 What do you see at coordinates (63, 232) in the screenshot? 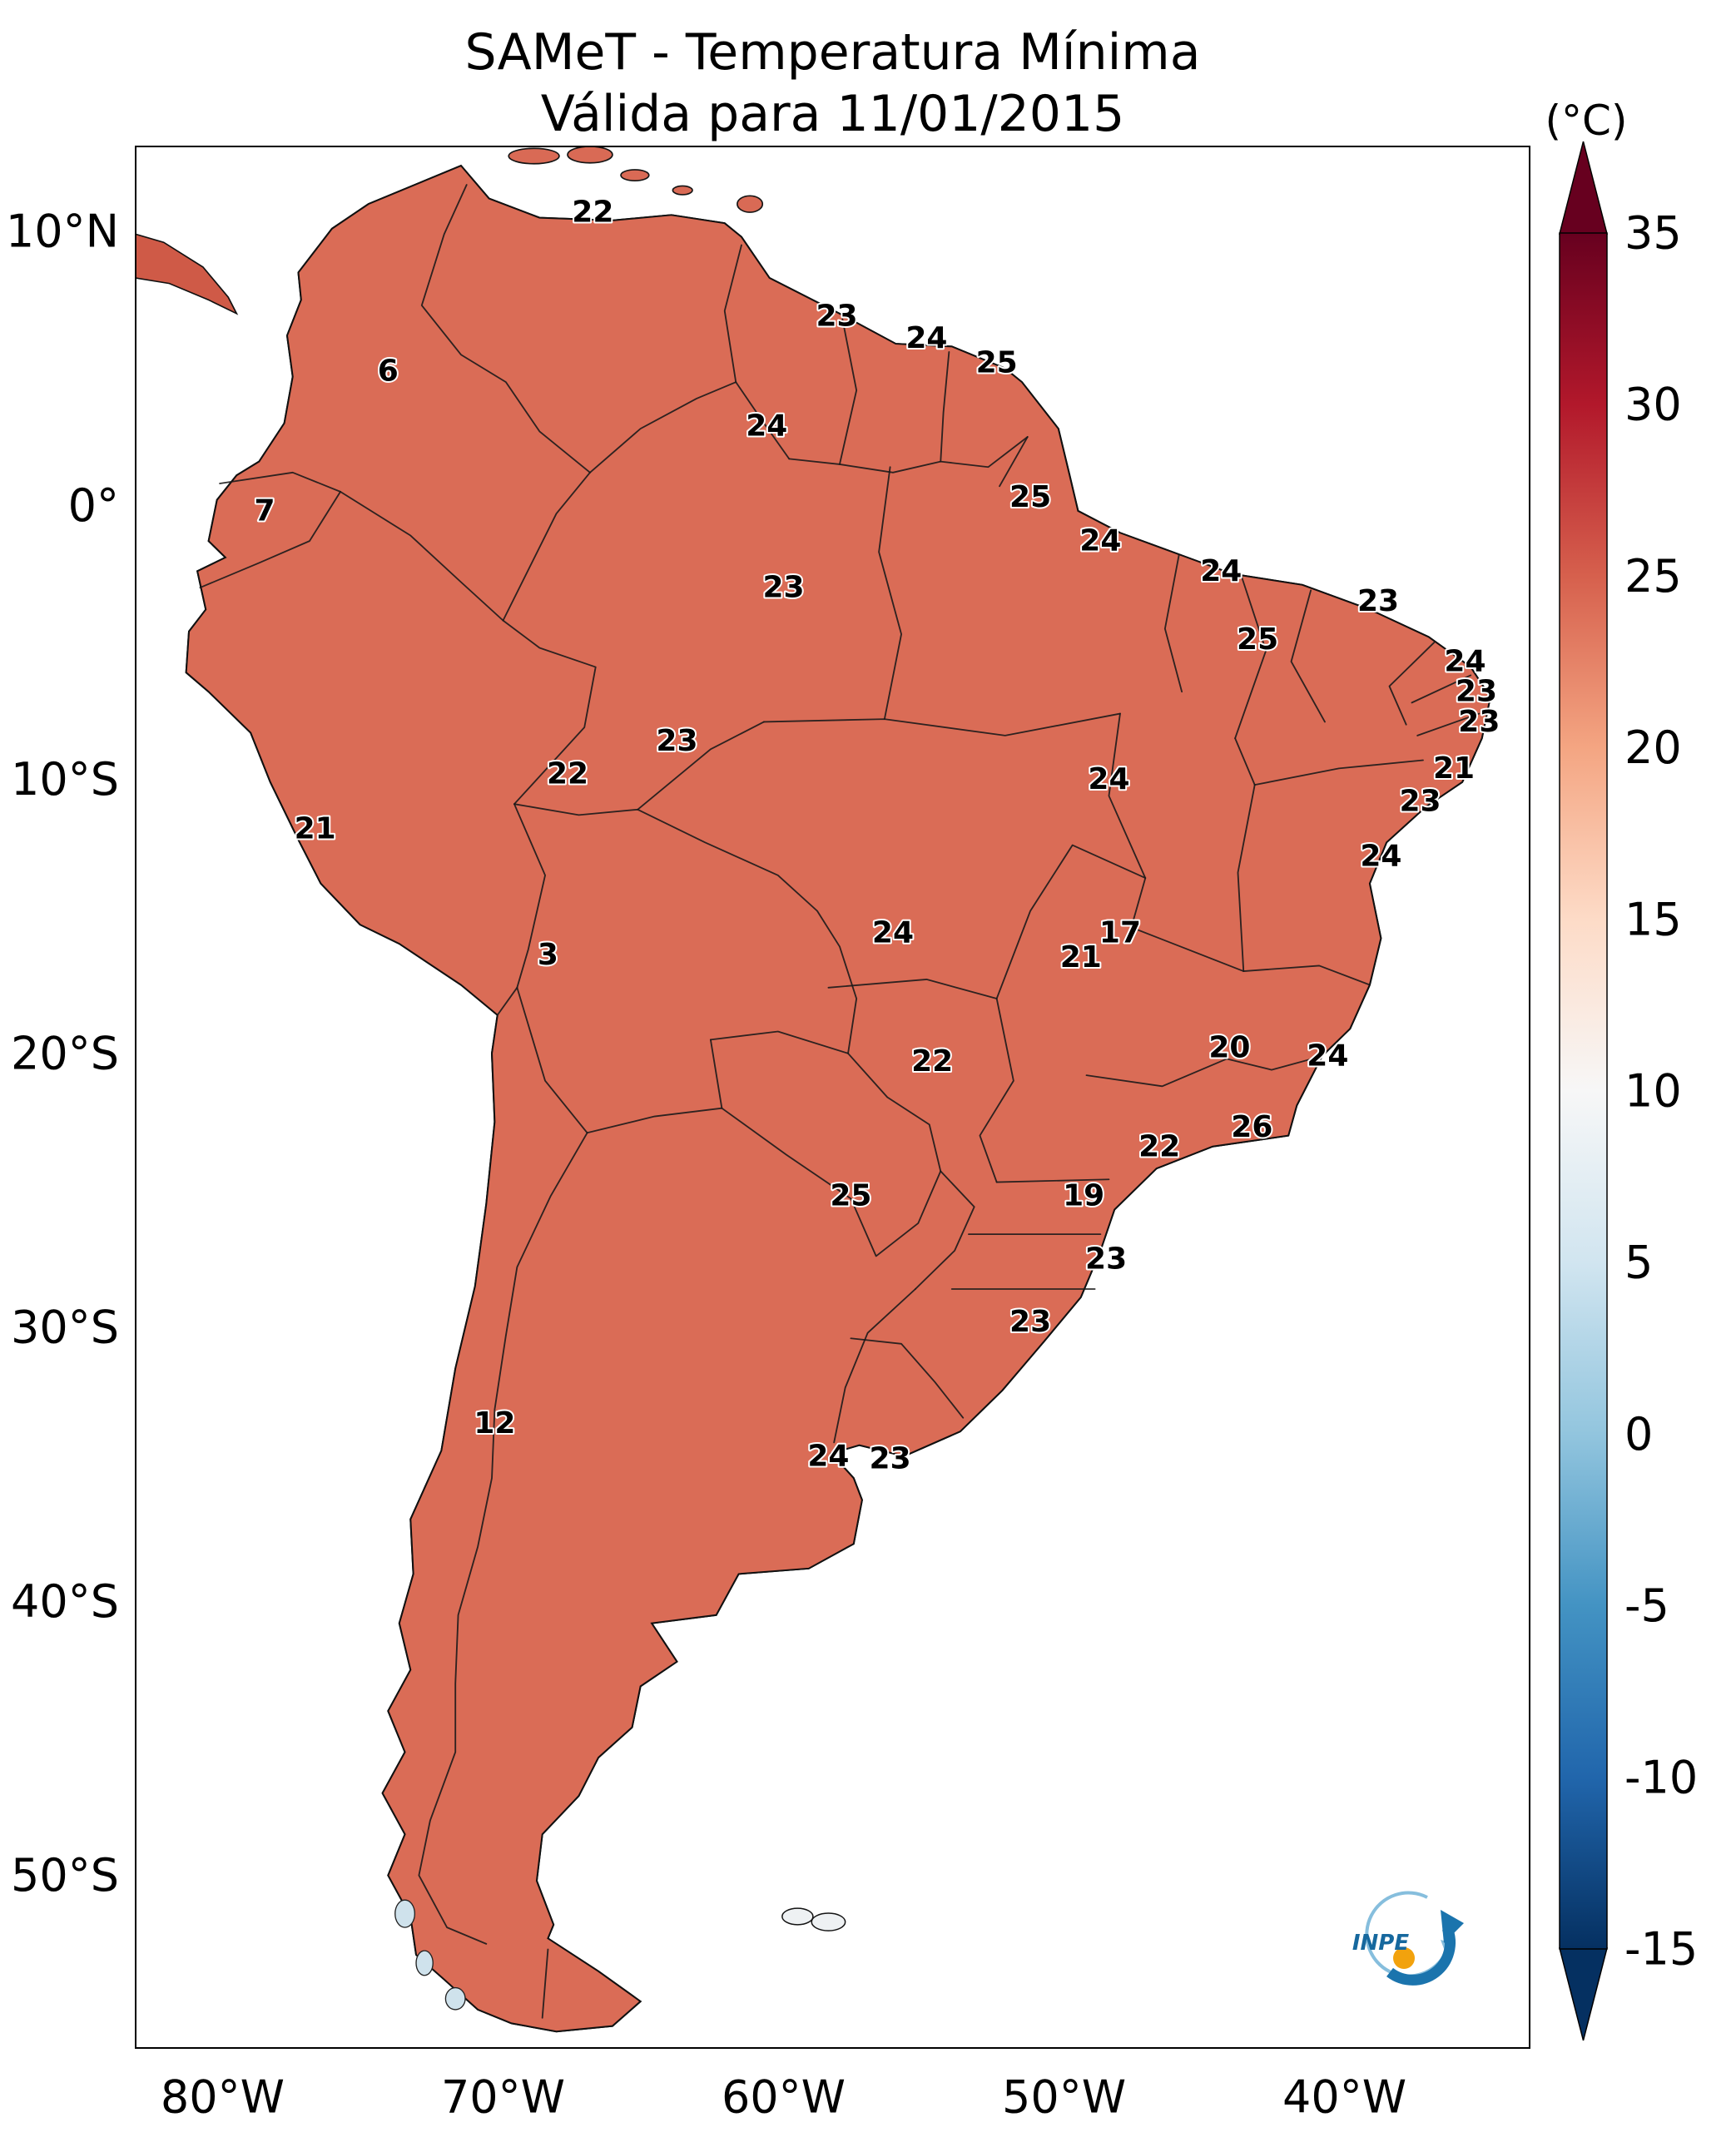
I see `y-tick-label: 10°N` at bounding box center [63, 232].